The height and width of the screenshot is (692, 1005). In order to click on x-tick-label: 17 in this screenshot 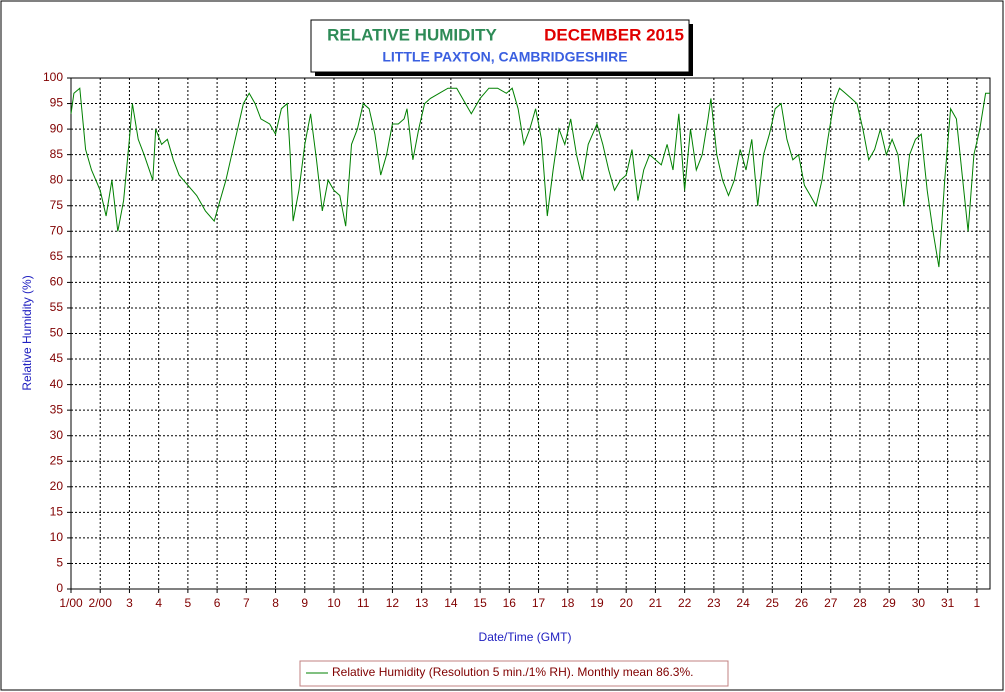, I will do `click(539, 603)`.